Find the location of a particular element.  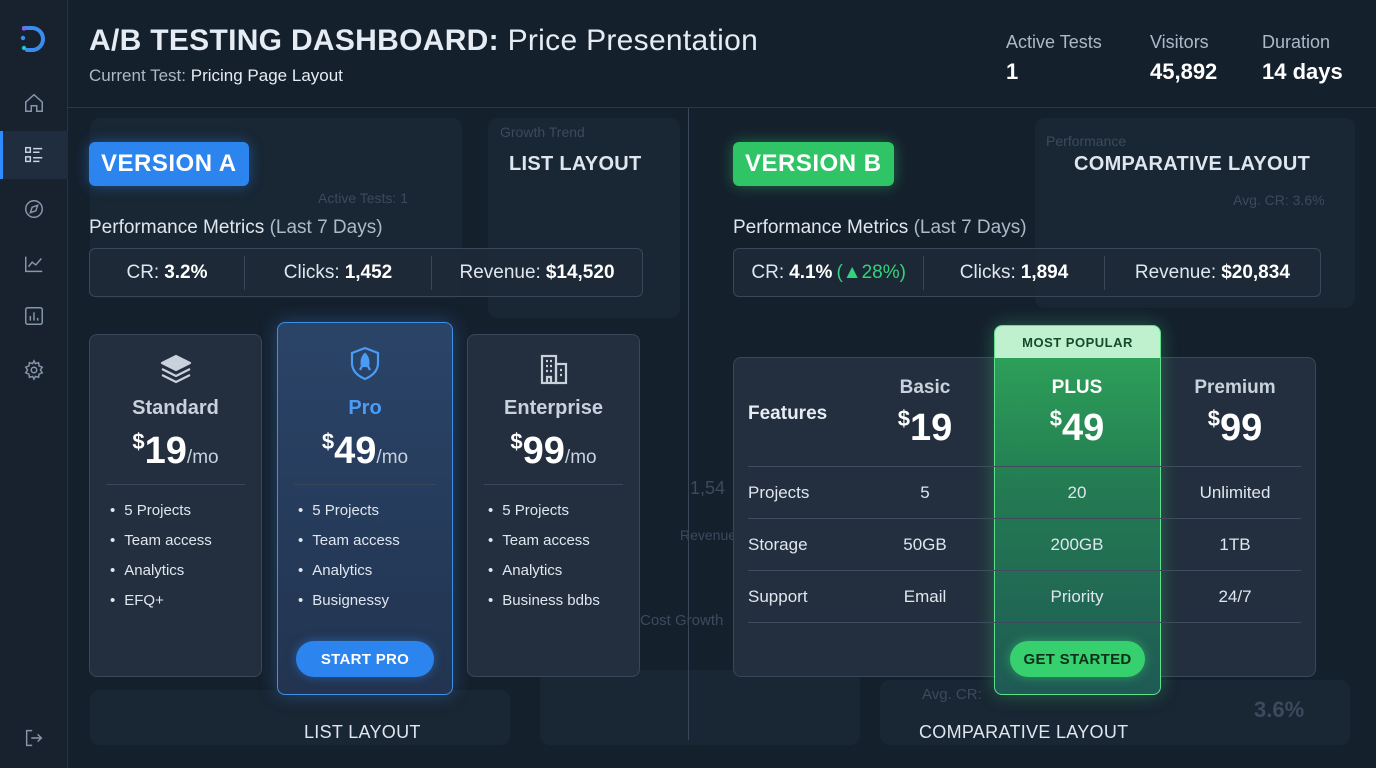

row-label-storage: Storage is located at coordinates (778, 544).